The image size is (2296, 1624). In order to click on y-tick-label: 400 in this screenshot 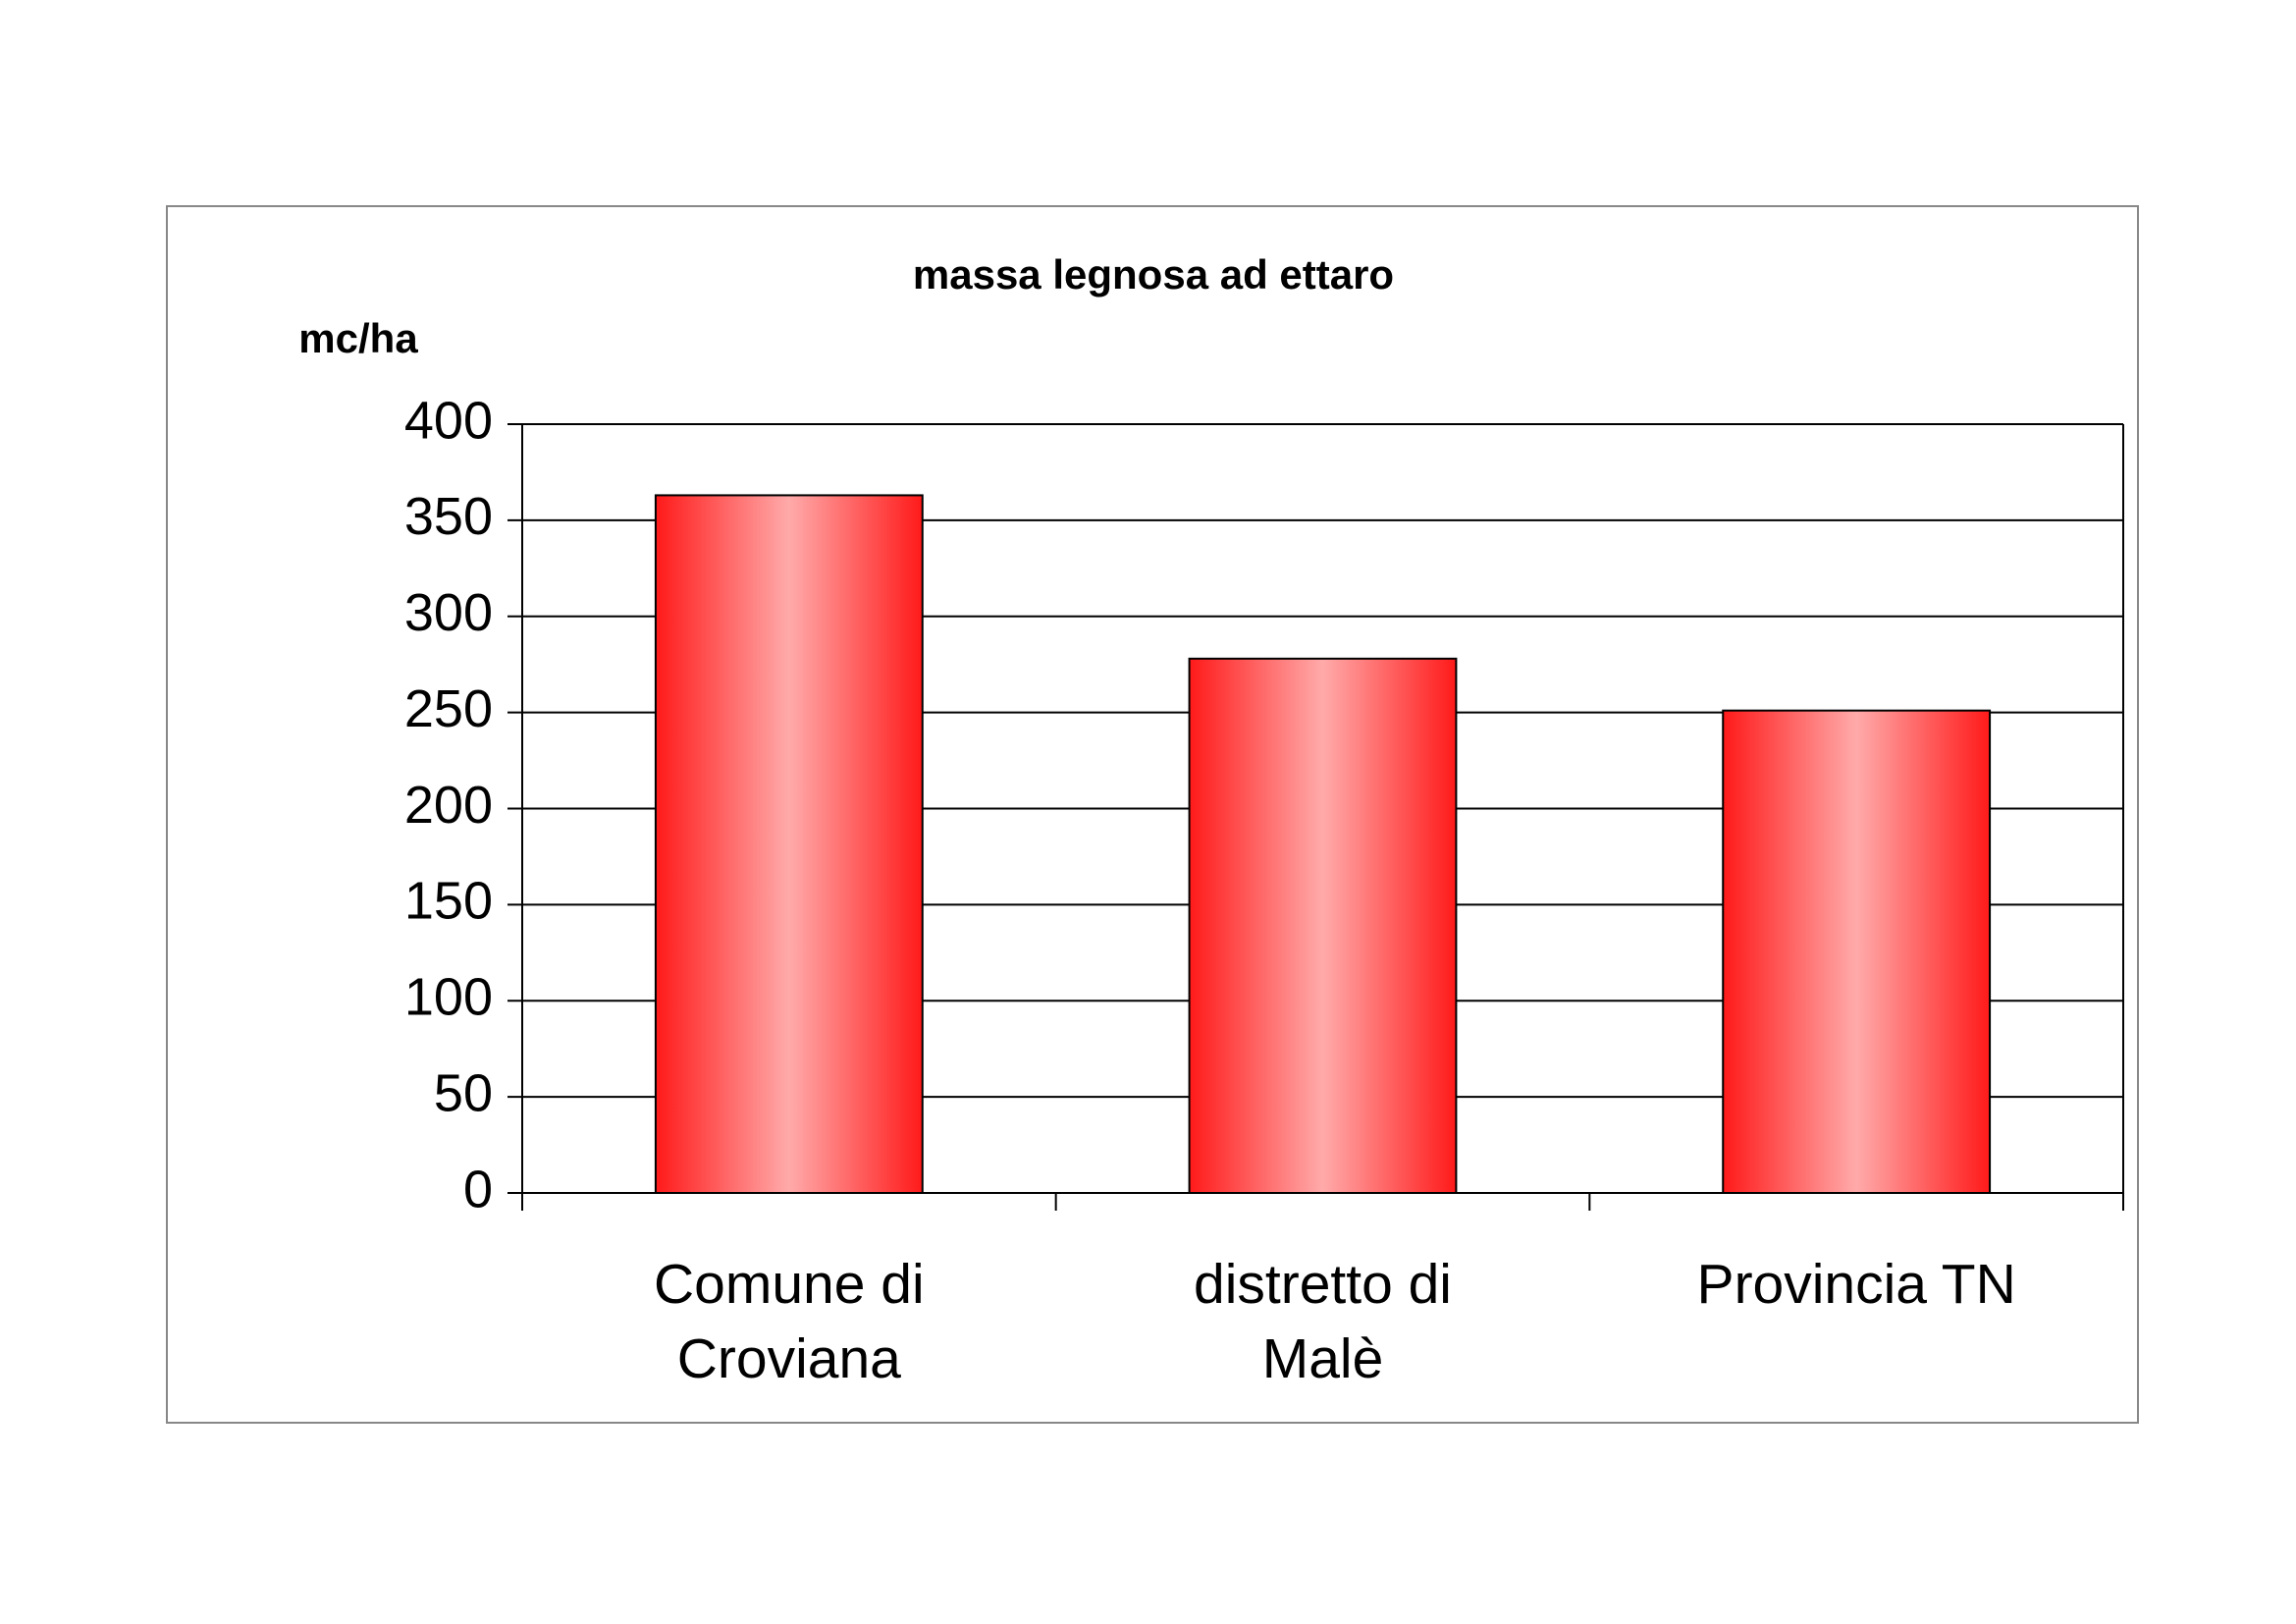, I will do `click(448, 420)`.